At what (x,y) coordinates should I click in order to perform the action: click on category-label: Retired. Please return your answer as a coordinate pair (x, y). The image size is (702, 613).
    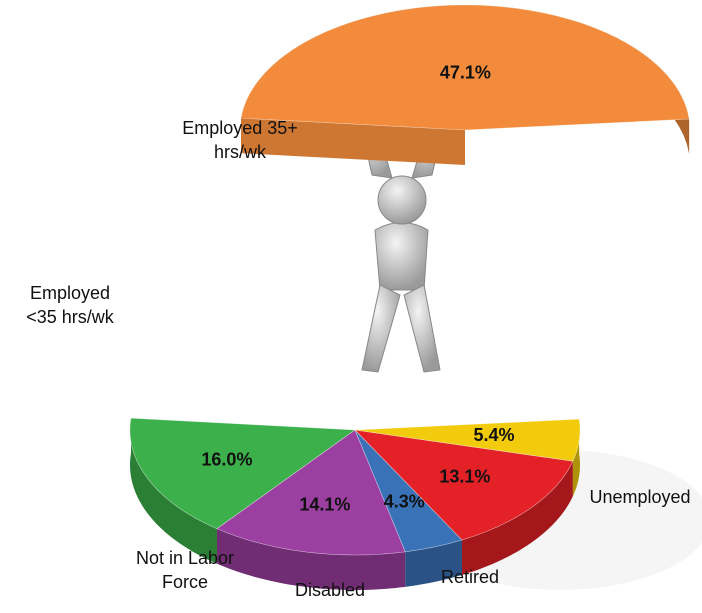
    Looking at the image, I should click on (470, 577).